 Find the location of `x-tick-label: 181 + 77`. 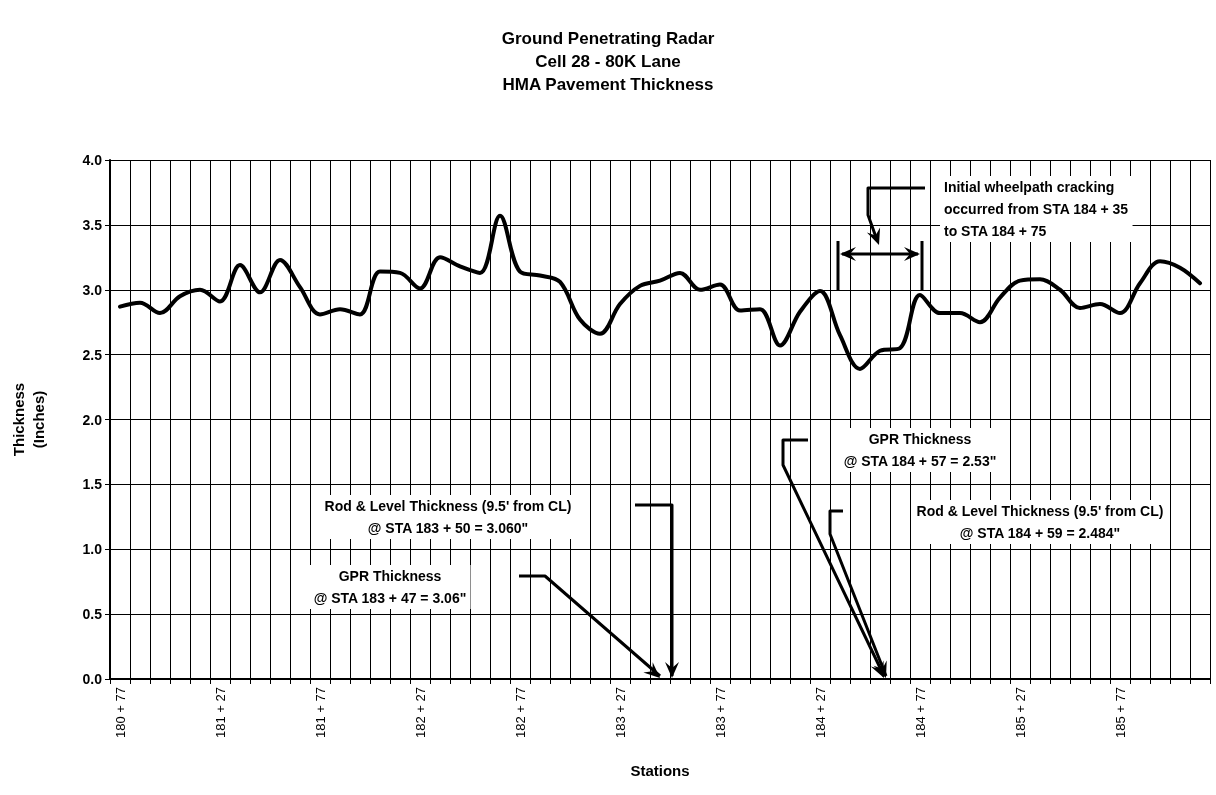

x-tick-label: 181 + 77 is located at coordinates (320, 712).